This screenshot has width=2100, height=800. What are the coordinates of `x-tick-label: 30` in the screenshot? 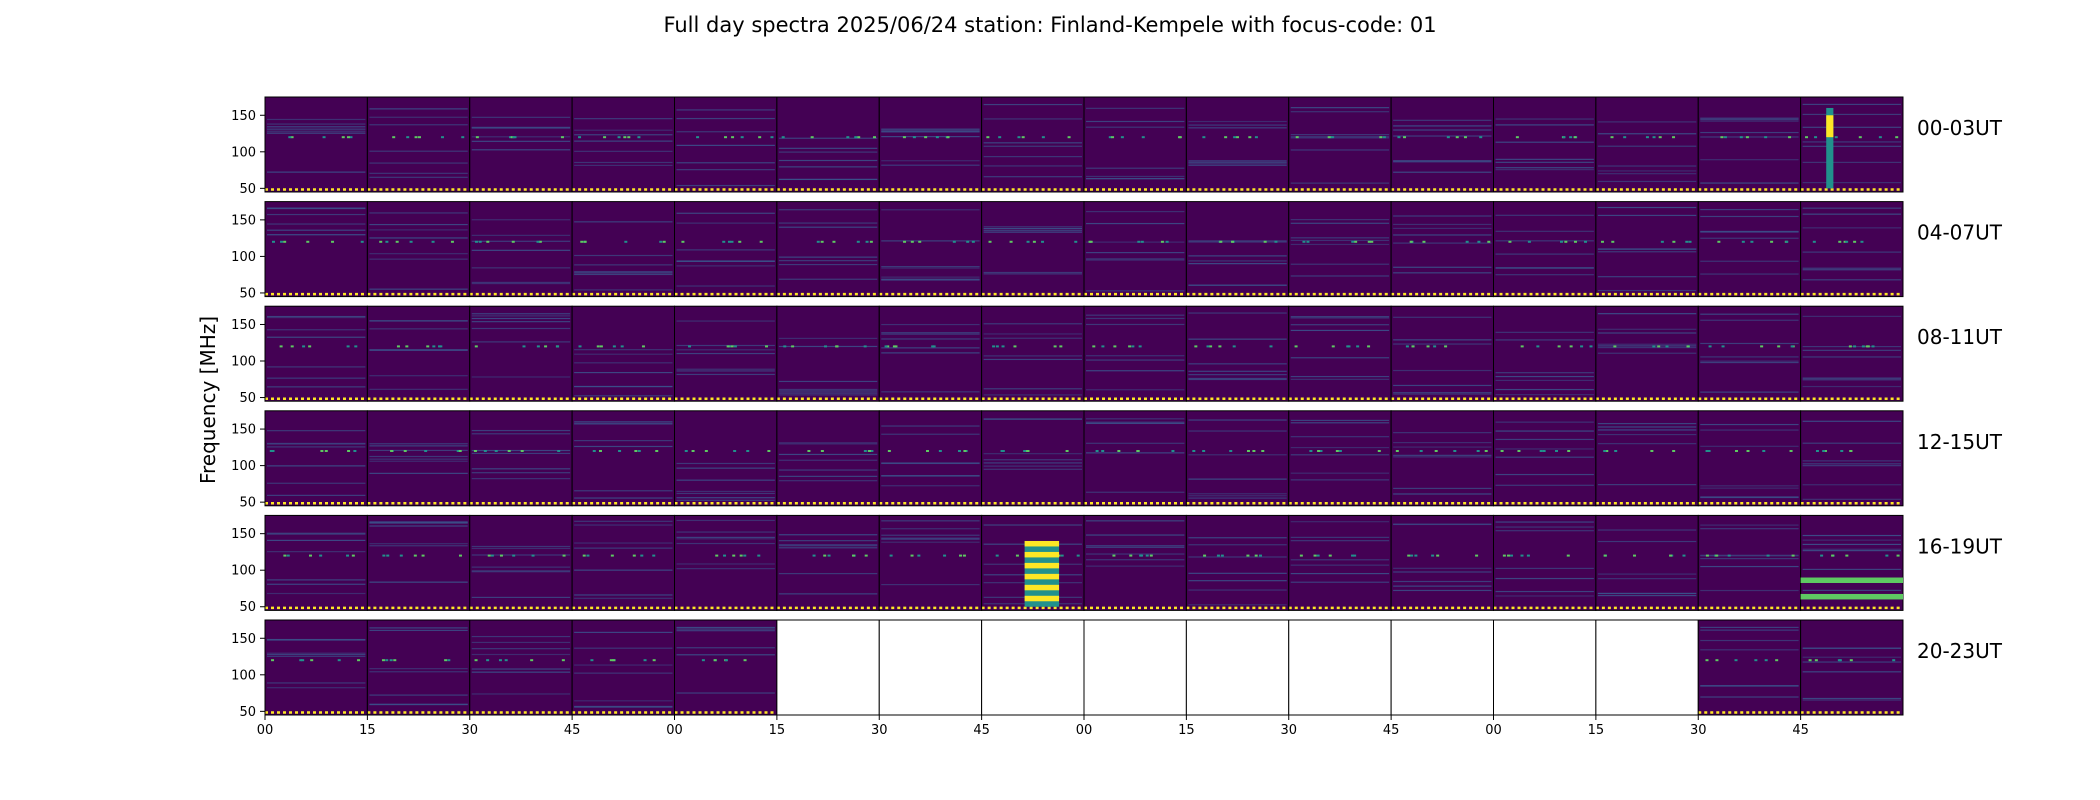 It's located at (879, 730).